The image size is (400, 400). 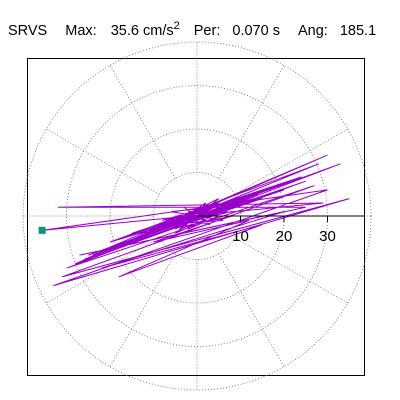 I want to click on max-label: Max:, so click(x=81, y=31).